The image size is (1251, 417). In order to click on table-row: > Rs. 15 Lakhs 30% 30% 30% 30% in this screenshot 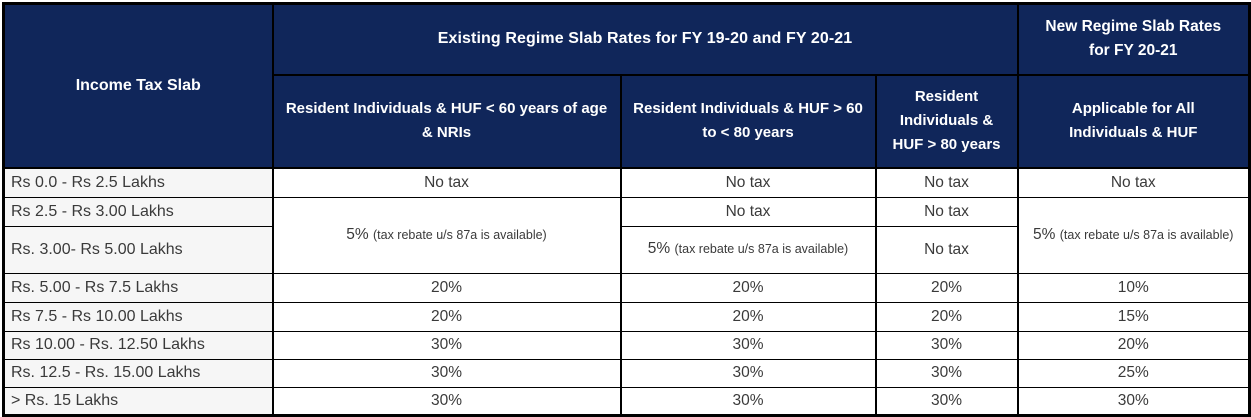, I will do `click(626, 401)`.